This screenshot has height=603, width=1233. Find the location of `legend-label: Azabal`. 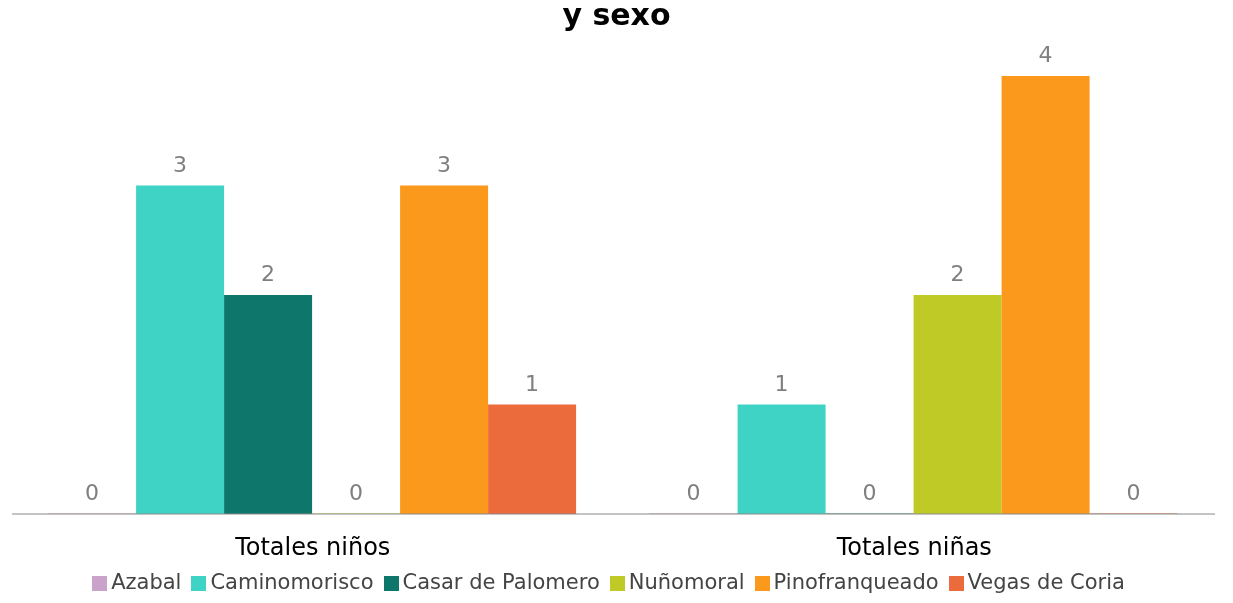

legend-label: Azabal is located at coordinates (146, 582).